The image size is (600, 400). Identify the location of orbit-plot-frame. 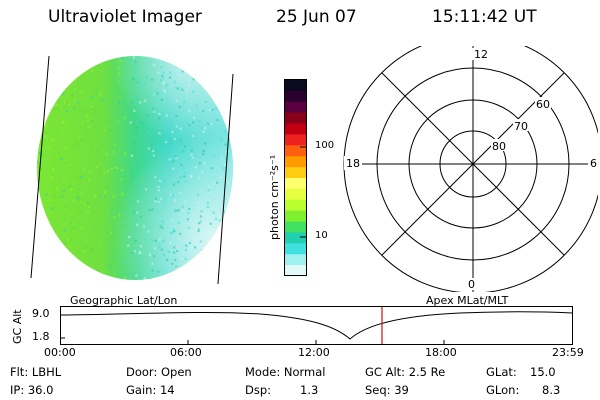
(316, 325).